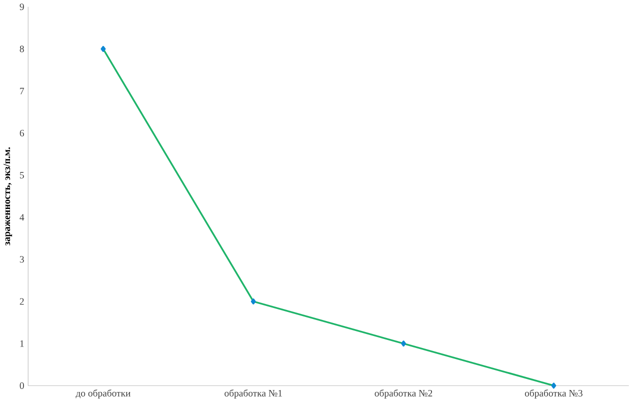 This screenshot has width=629, height=402. What do you see at coordinates (22, 175) in the screenshot?
I see `y-tick-label: 5` at bounding box center [22, 175].